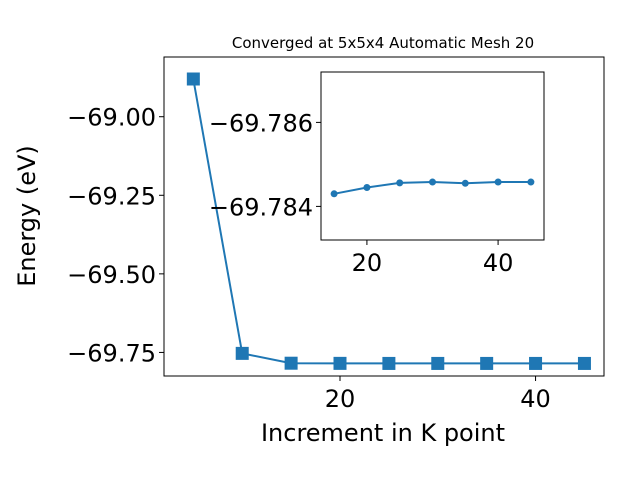 This screenshot has height=480, width=640. I want to click on inset-x-tick-label: 40, so click(498, 263).